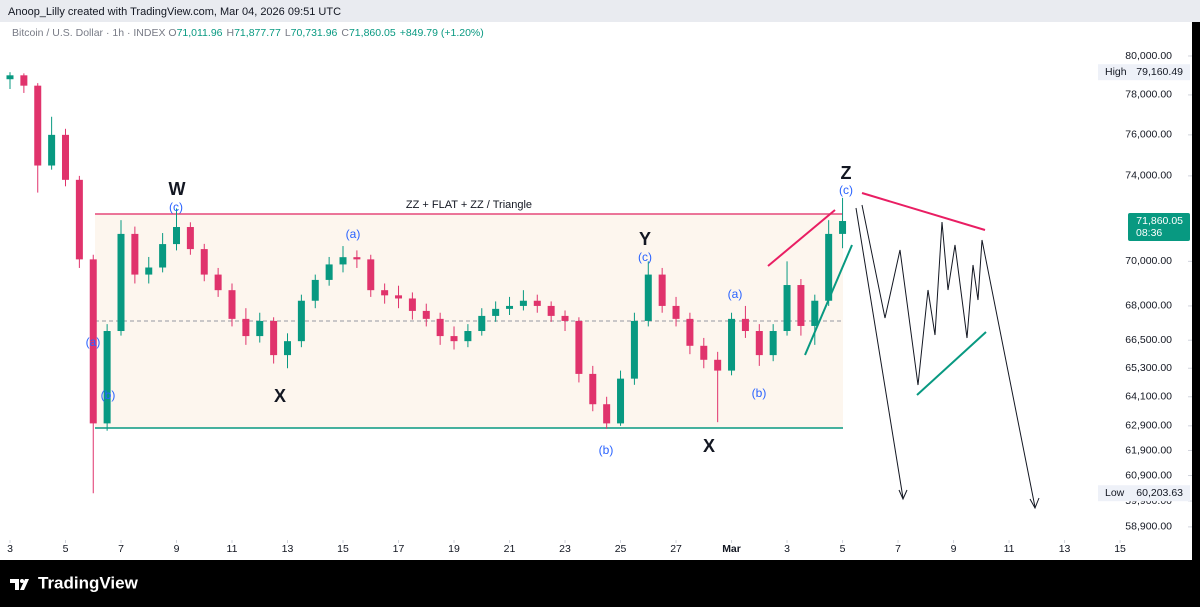 This screenshot has height=607, width=1200. Describe the element at coordinates (846, 190) in the screenshot. I see `wave-label: (c)` at that location.